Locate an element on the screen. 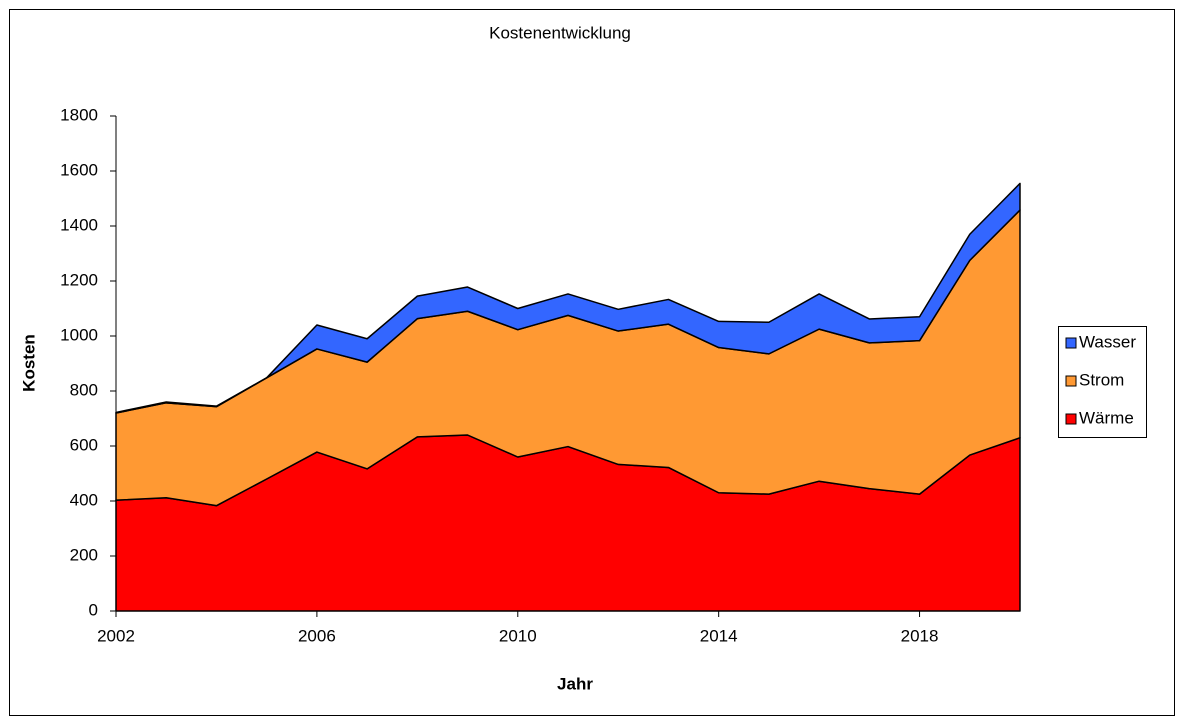 The image size is (1184, 724). y-tick-label: 200 is located at coordinates (84, 554).